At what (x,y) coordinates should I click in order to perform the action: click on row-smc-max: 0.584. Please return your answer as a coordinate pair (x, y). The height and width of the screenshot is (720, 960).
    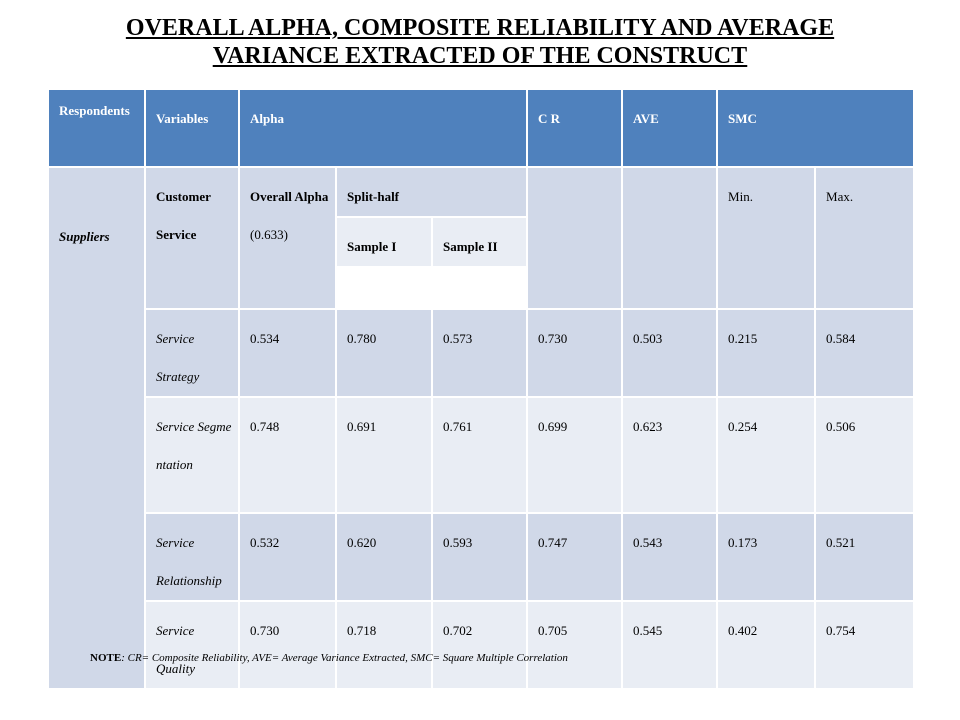
    Looking at the image, I should click on (865, 353).